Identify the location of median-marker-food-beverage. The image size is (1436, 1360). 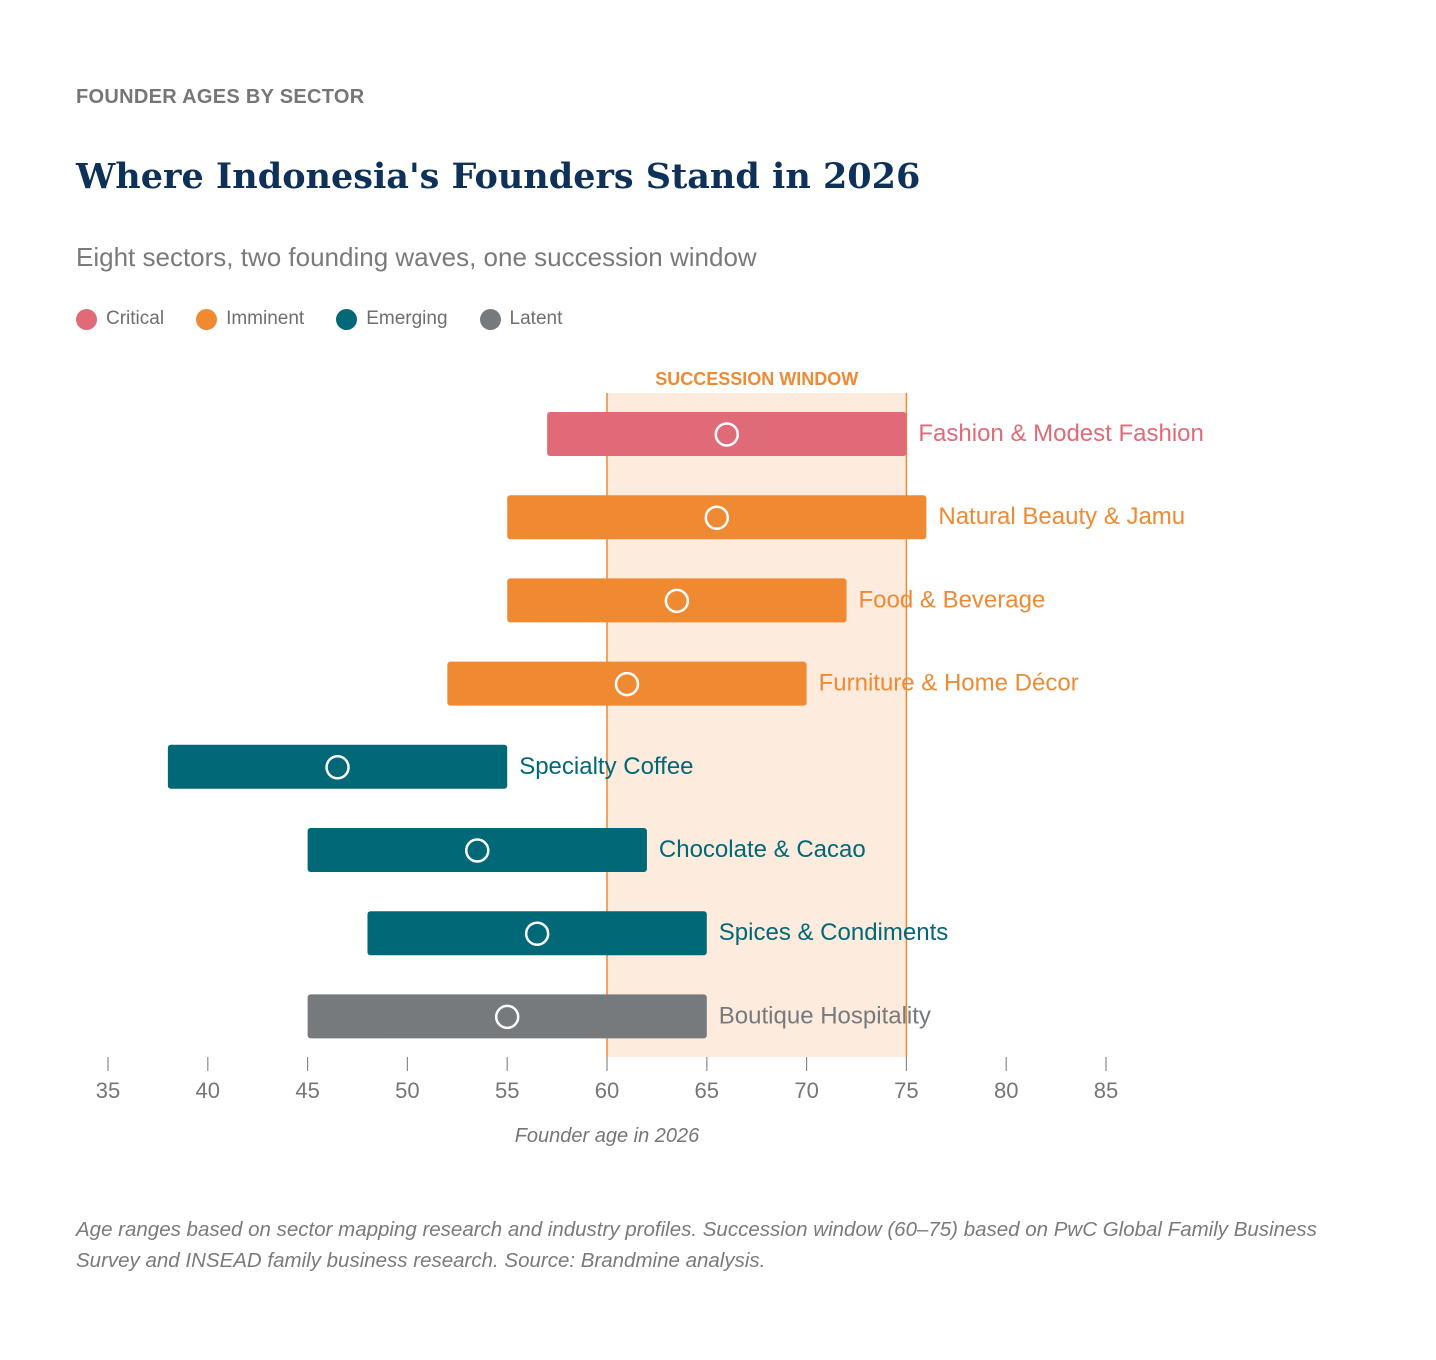
(677, 601).